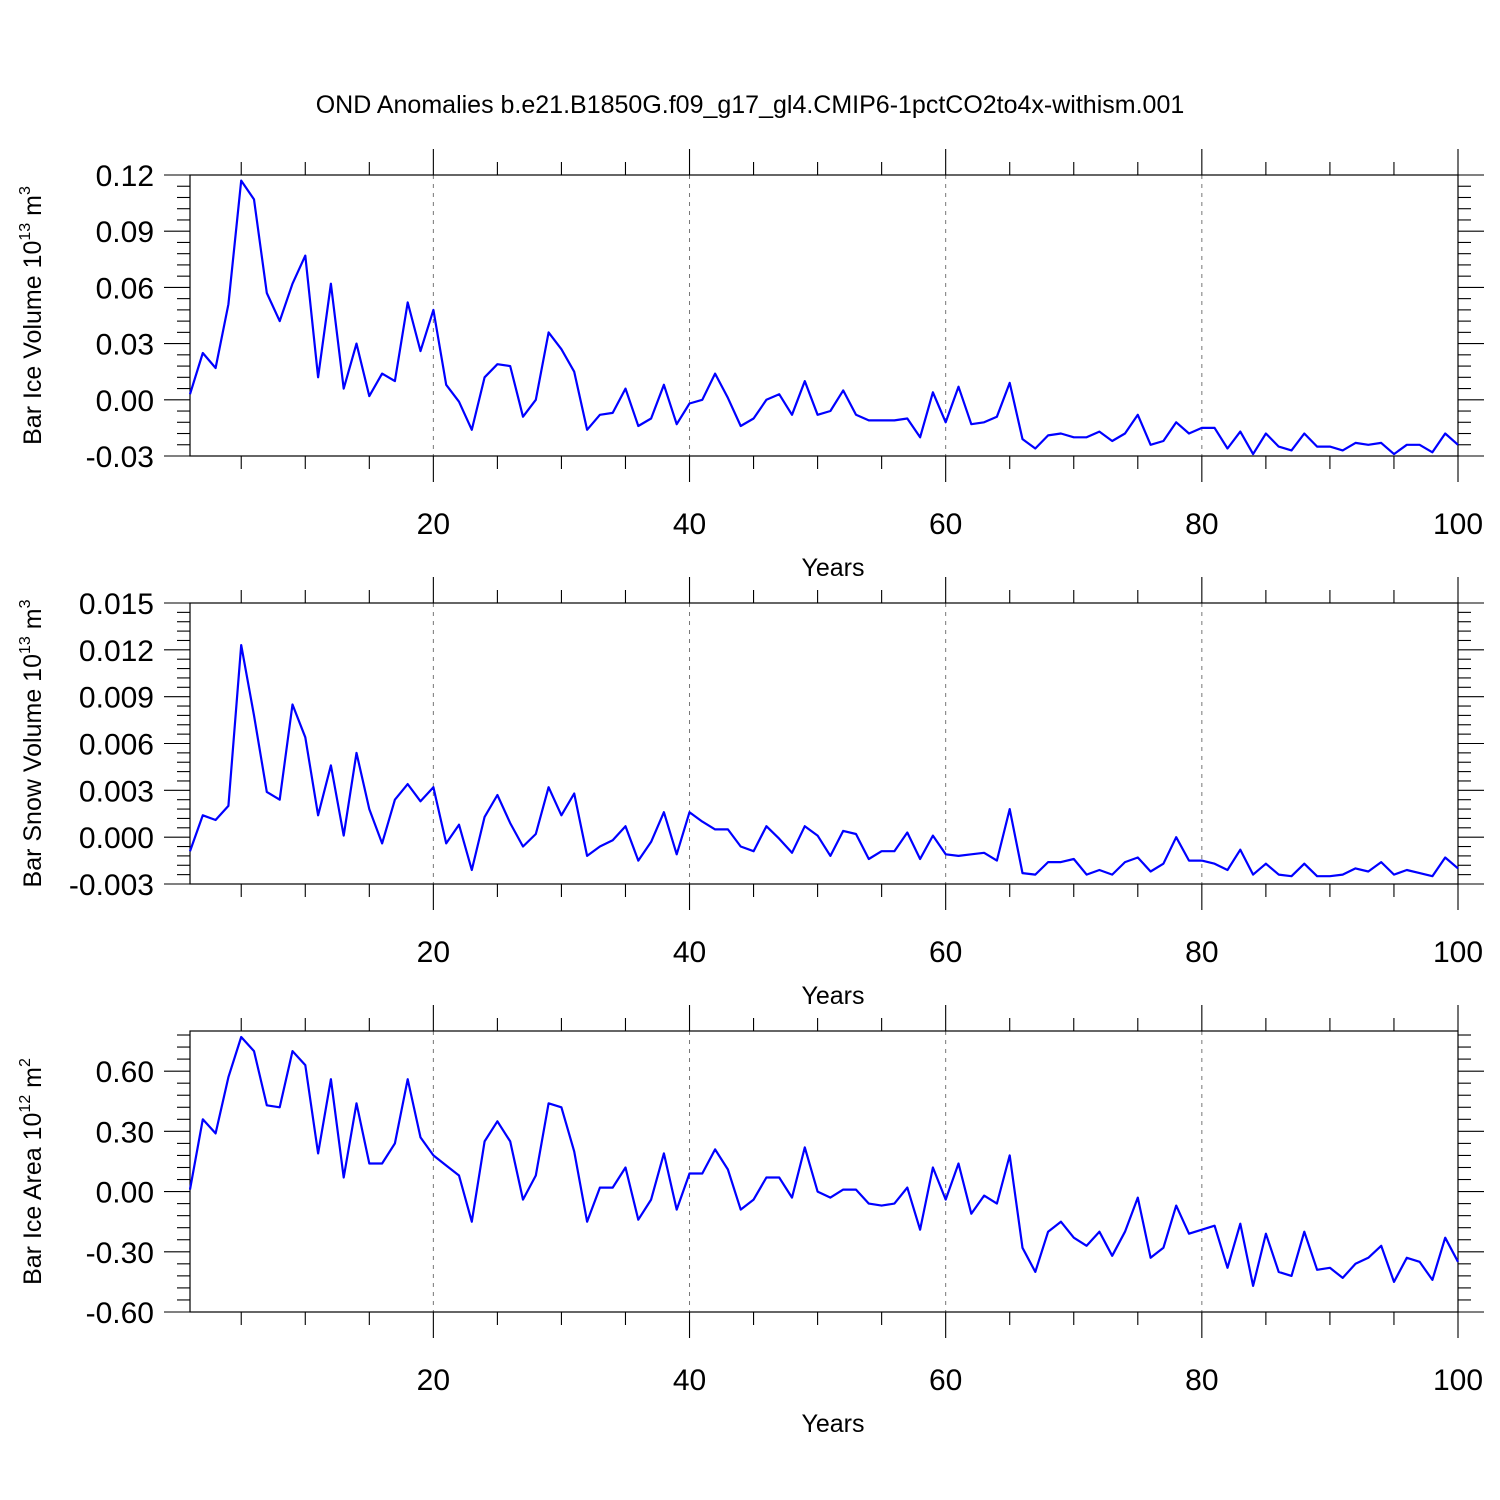  I want to click on y-tick-label: -0.003, so click(111, 885).